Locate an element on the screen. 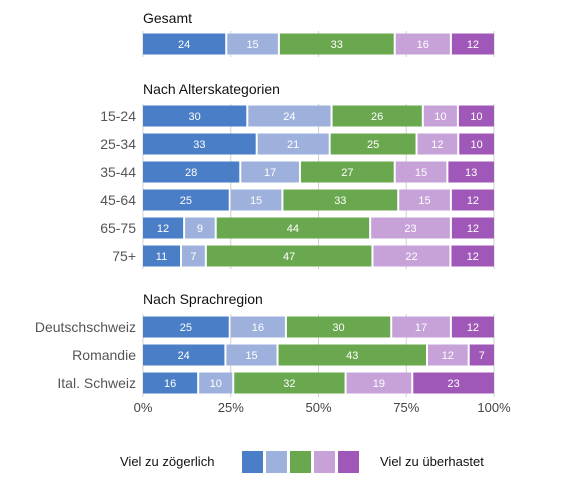  row-label: 65-75 is located at coordinates (118, 228).